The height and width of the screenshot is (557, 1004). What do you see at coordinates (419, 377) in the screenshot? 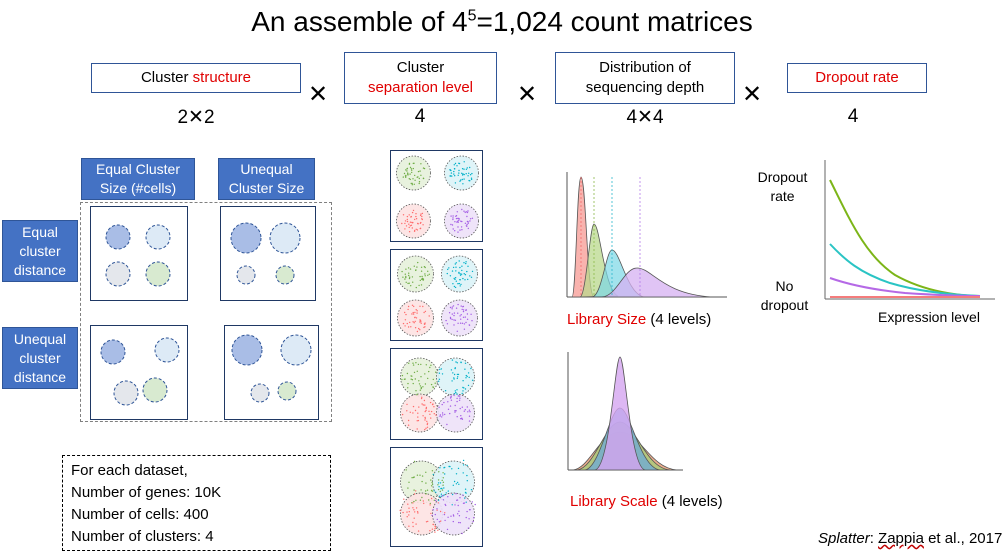
I see `cluster-region` at bounding box center [419, 377].